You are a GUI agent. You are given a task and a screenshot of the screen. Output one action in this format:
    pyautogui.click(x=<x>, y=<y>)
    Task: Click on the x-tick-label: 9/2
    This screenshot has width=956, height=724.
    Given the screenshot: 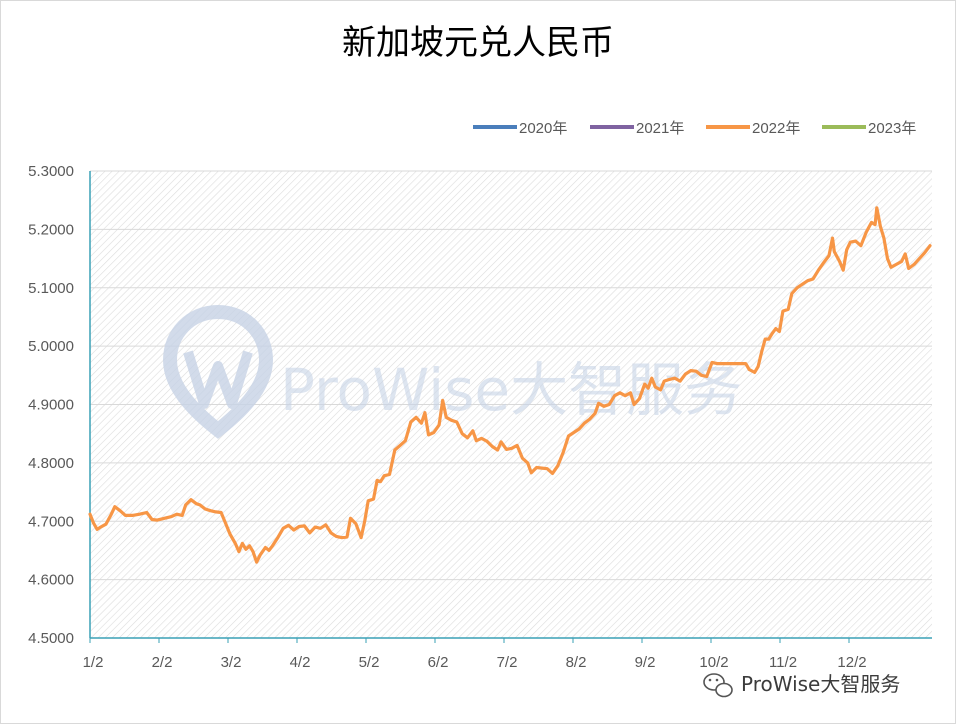 What is the action you would take?
    pyautogui.click(x=645, y=662)
    